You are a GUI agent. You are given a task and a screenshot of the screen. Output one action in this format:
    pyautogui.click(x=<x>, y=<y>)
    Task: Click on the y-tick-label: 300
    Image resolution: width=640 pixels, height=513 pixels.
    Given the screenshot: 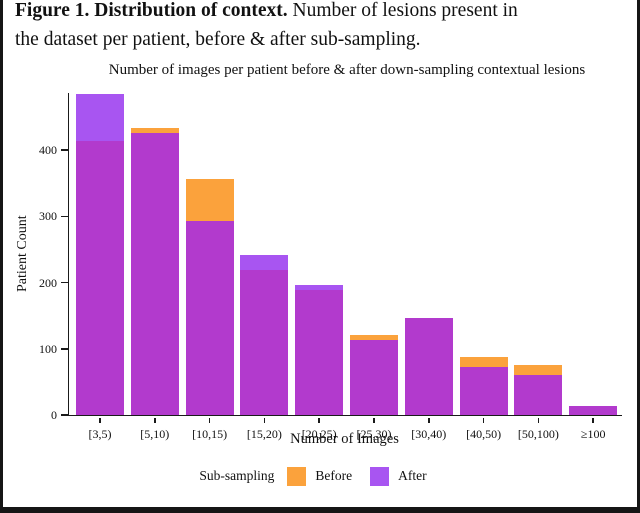 What is the action you would take?
    pyautogui.click(x=48, y=216)
    